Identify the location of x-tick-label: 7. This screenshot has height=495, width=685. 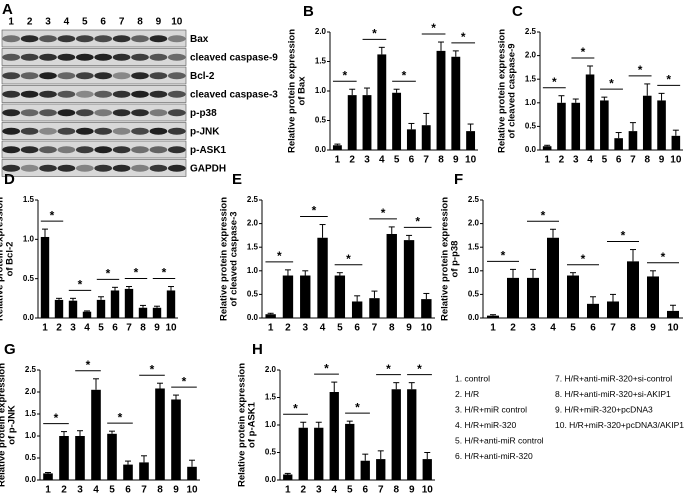
(375, 328).